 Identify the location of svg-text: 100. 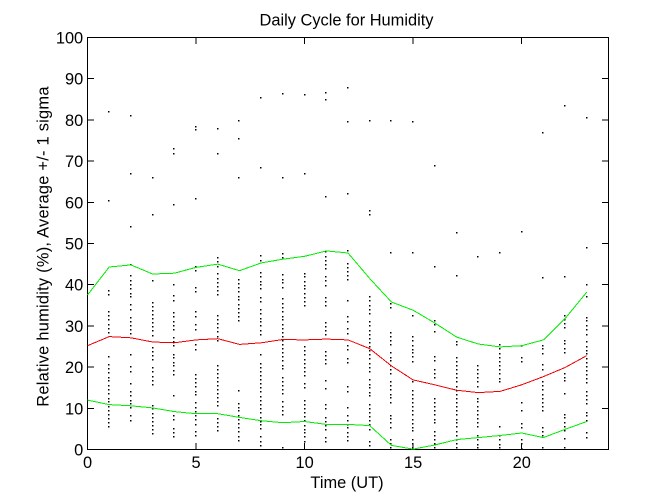
(69, 39).